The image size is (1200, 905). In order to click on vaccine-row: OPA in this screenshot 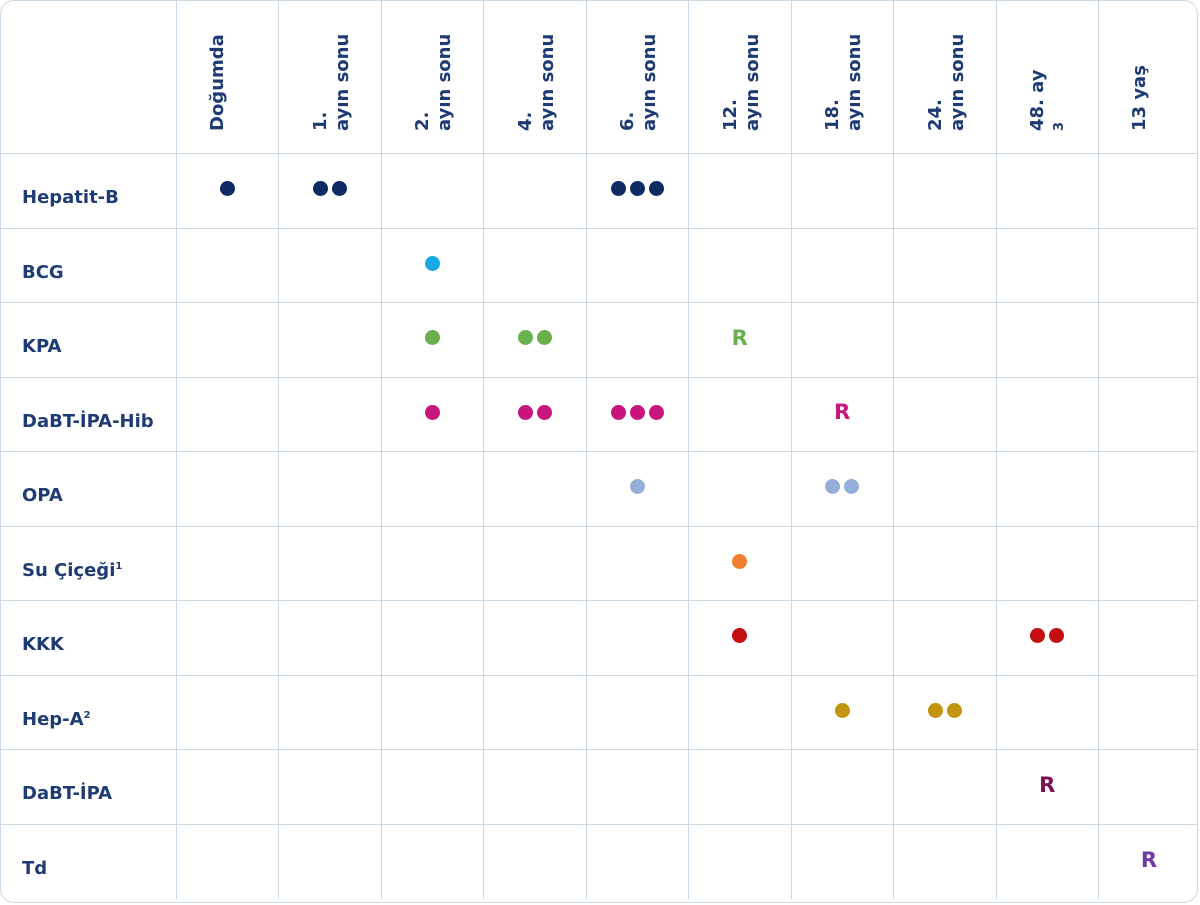, I will do `click(599, 488)`.